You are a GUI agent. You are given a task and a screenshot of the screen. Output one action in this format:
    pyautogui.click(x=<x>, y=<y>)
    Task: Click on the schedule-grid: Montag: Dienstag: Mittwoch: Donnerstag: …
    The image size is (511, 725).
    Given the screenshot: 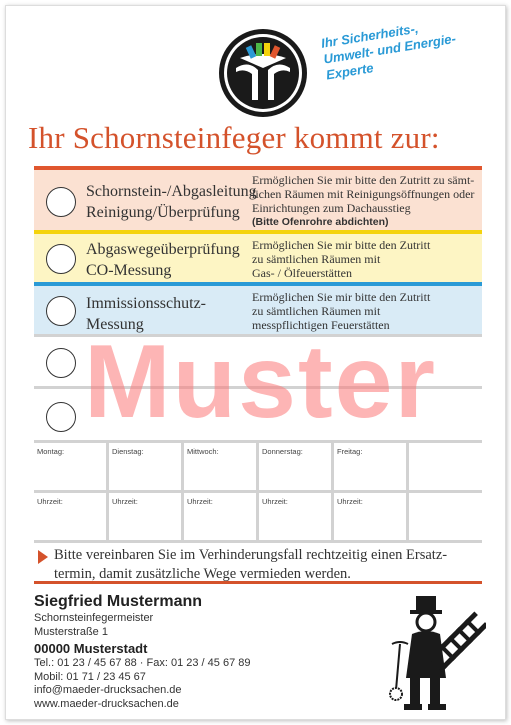 What is the action you would take?
    pyautogui.click(x=258, y=491)
    